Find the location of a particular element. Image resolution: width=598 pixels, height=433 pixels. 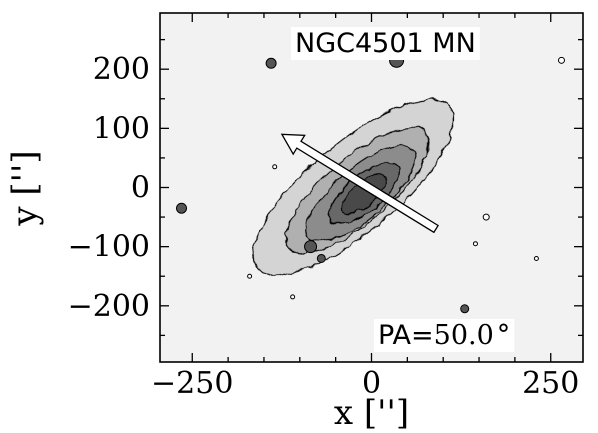

galaxy-label-box is located at coordinates (385, 43).